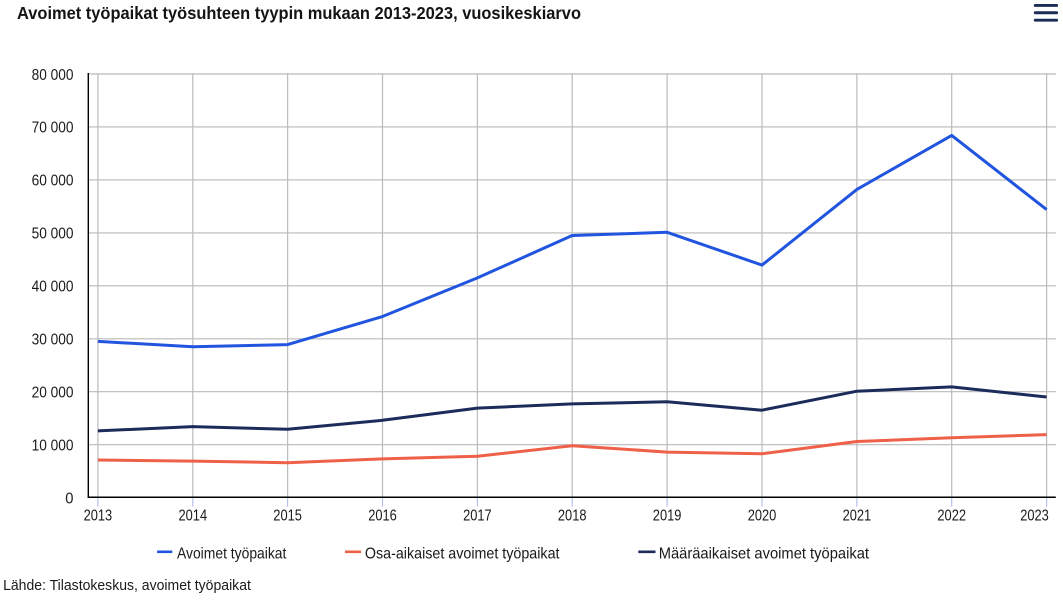  Describe the element at coordinates (98, 515) in the screenshot. I see `svg-text: 2013` at that location.